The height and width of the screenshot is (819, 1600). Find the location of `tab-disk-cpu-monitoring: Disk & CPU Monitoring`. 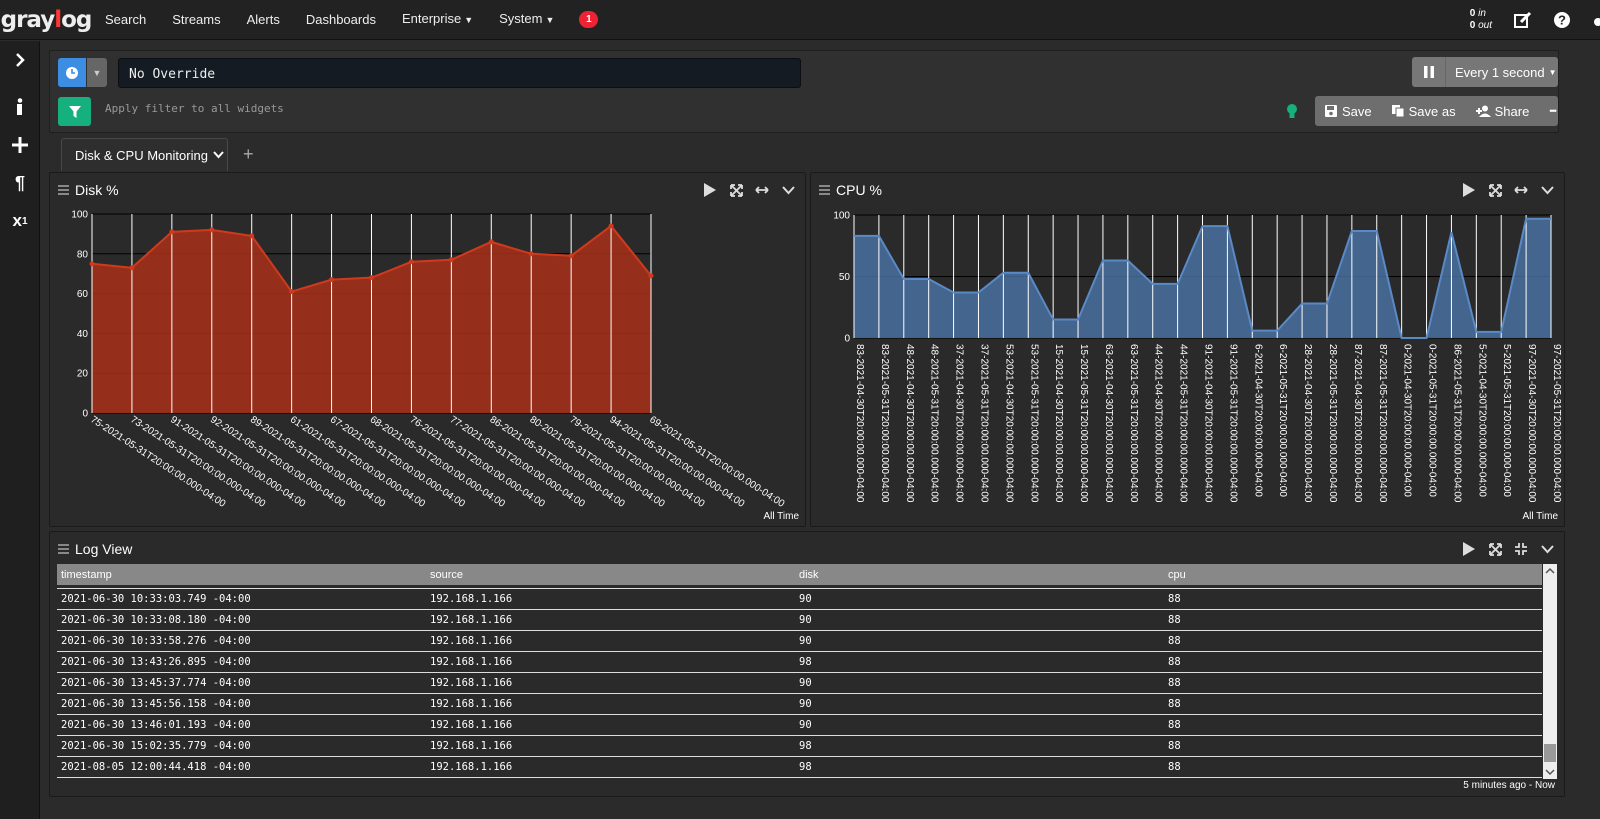

tab-disk-cpu-monitoring: Disk & CPU Monitoring is located at coordinates (144, 154).